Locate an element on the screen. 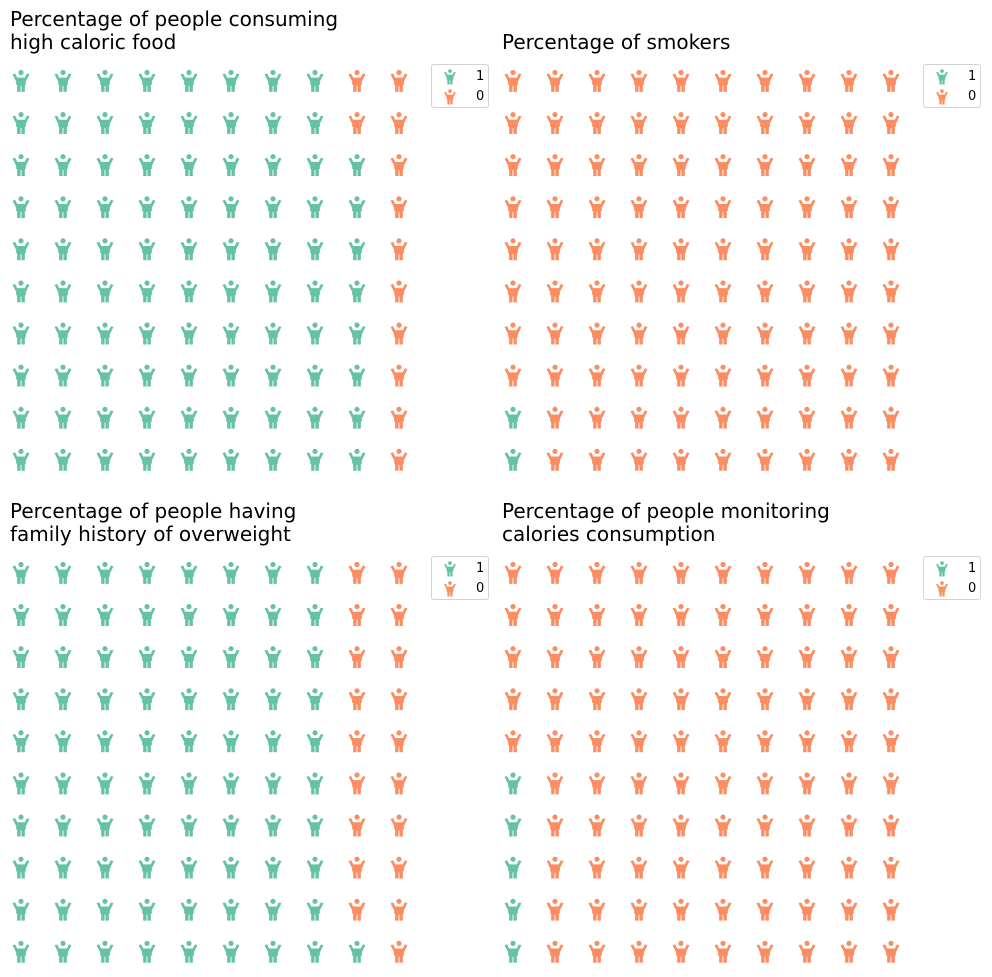 This screenshot has width=992, height=977. chart-legend: 1 0 is located at coordinates (460, 578).